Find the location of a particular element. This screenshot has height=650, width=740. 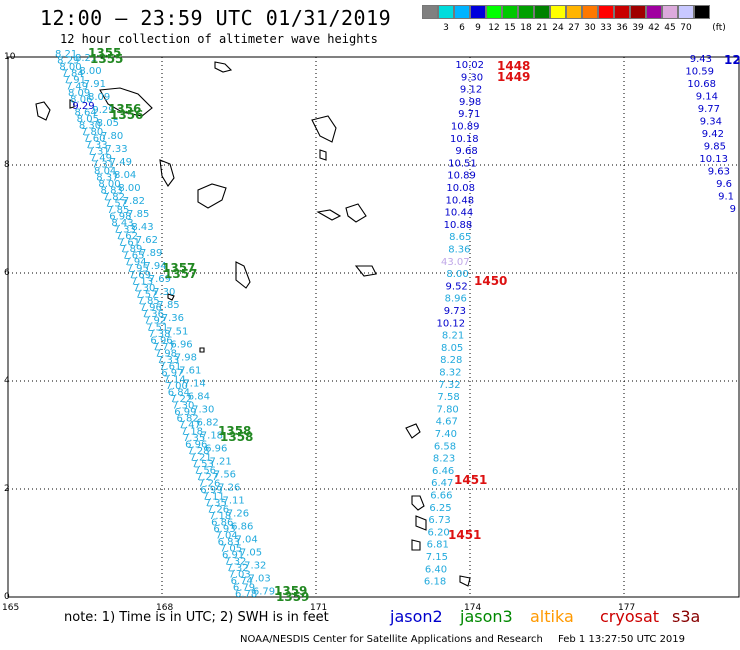

swh-value-label: 7.27 is located at coordinates (207, 477).